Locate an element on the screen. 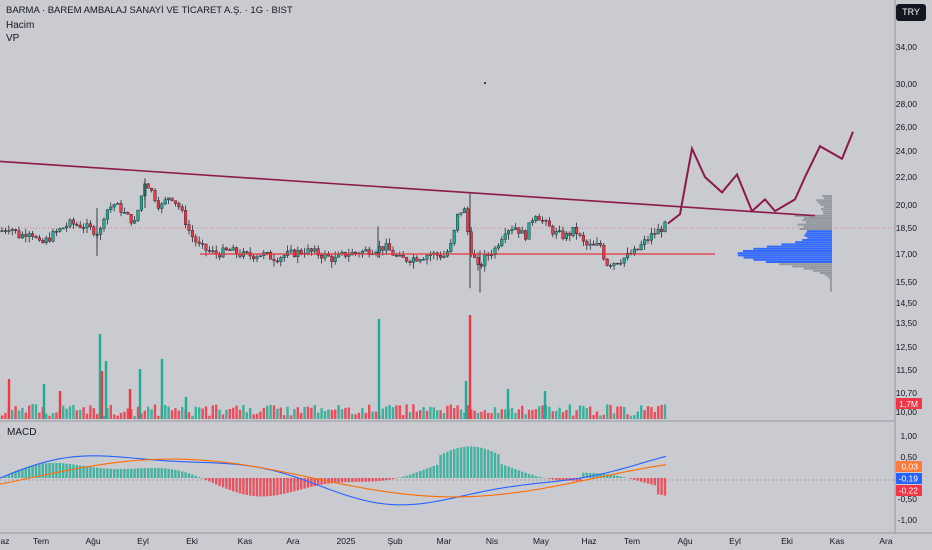 This screenshot has height=550, width=932. macd-tick-4: -1,00 is located at coordinates (908, 520).